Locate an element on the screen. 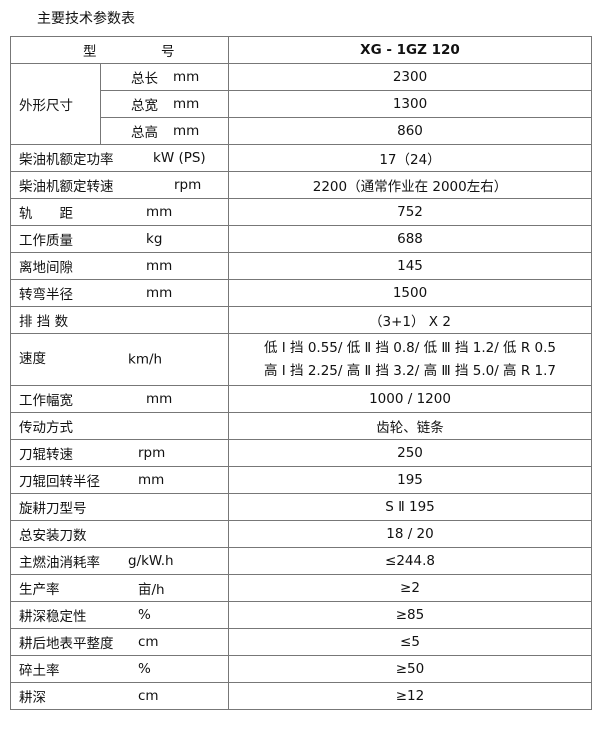 This screenshot has width=606, height=732. spec-value: 688 is located at coordinates (410, 239).